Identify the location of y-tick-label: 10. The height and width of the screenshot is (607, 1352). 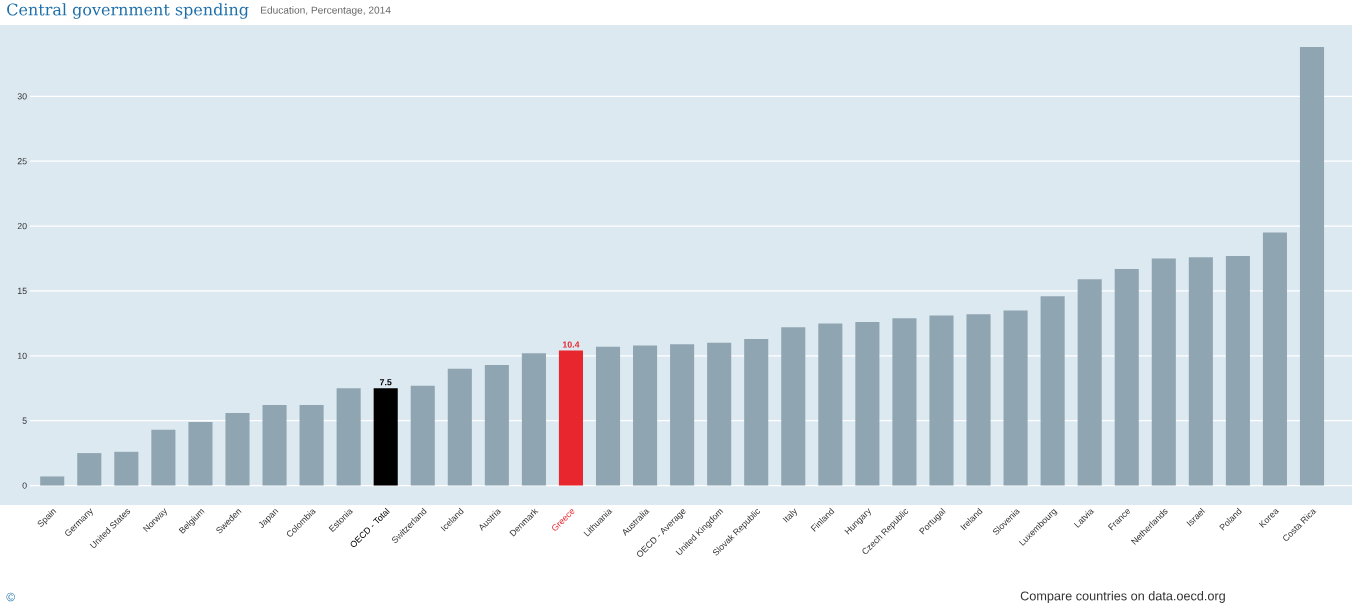
(22, 355).